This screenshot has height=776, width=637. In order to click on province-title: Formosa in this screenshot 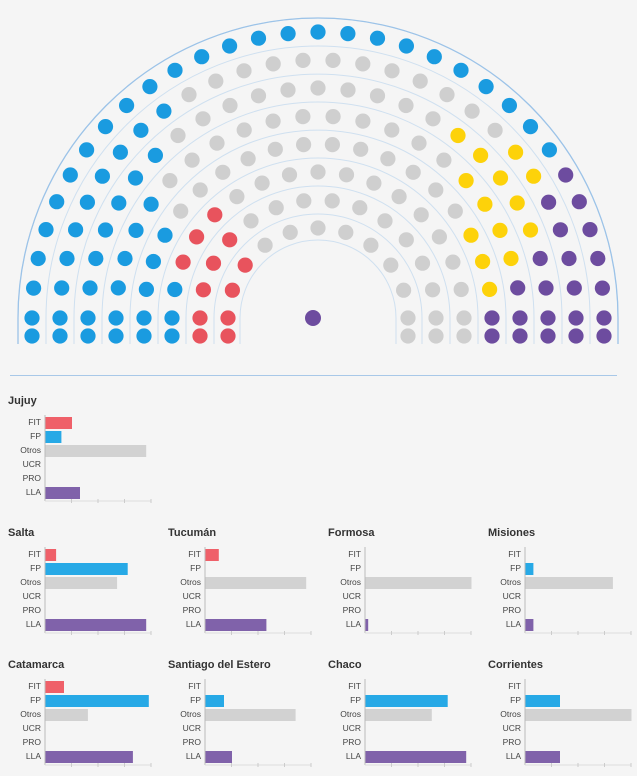, I will do `click(351, 533)`.